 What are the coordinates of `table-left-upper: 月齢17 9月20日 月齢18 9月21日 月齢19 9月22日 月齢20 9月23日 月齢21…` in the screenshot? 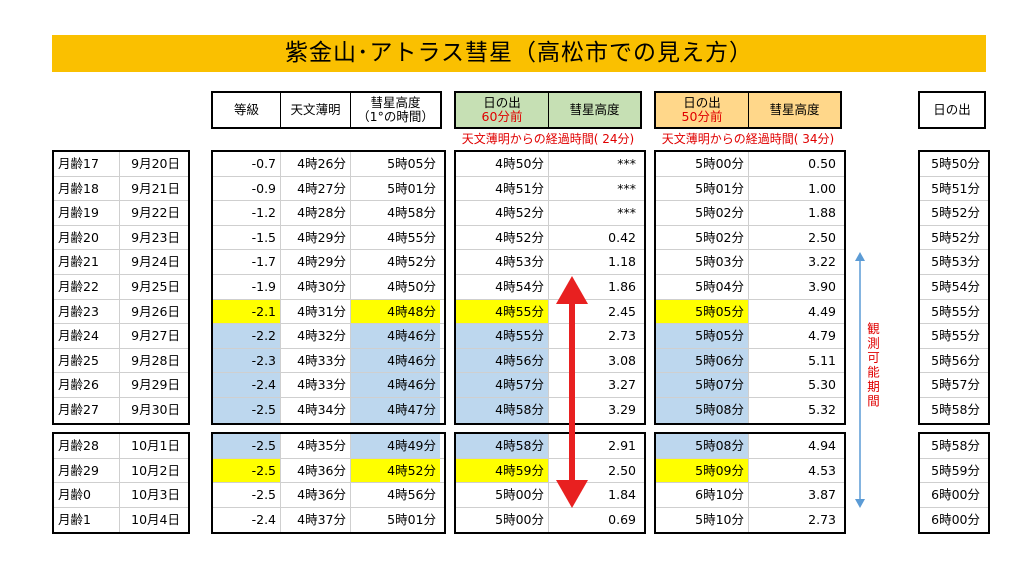 It's located at (121, 287).